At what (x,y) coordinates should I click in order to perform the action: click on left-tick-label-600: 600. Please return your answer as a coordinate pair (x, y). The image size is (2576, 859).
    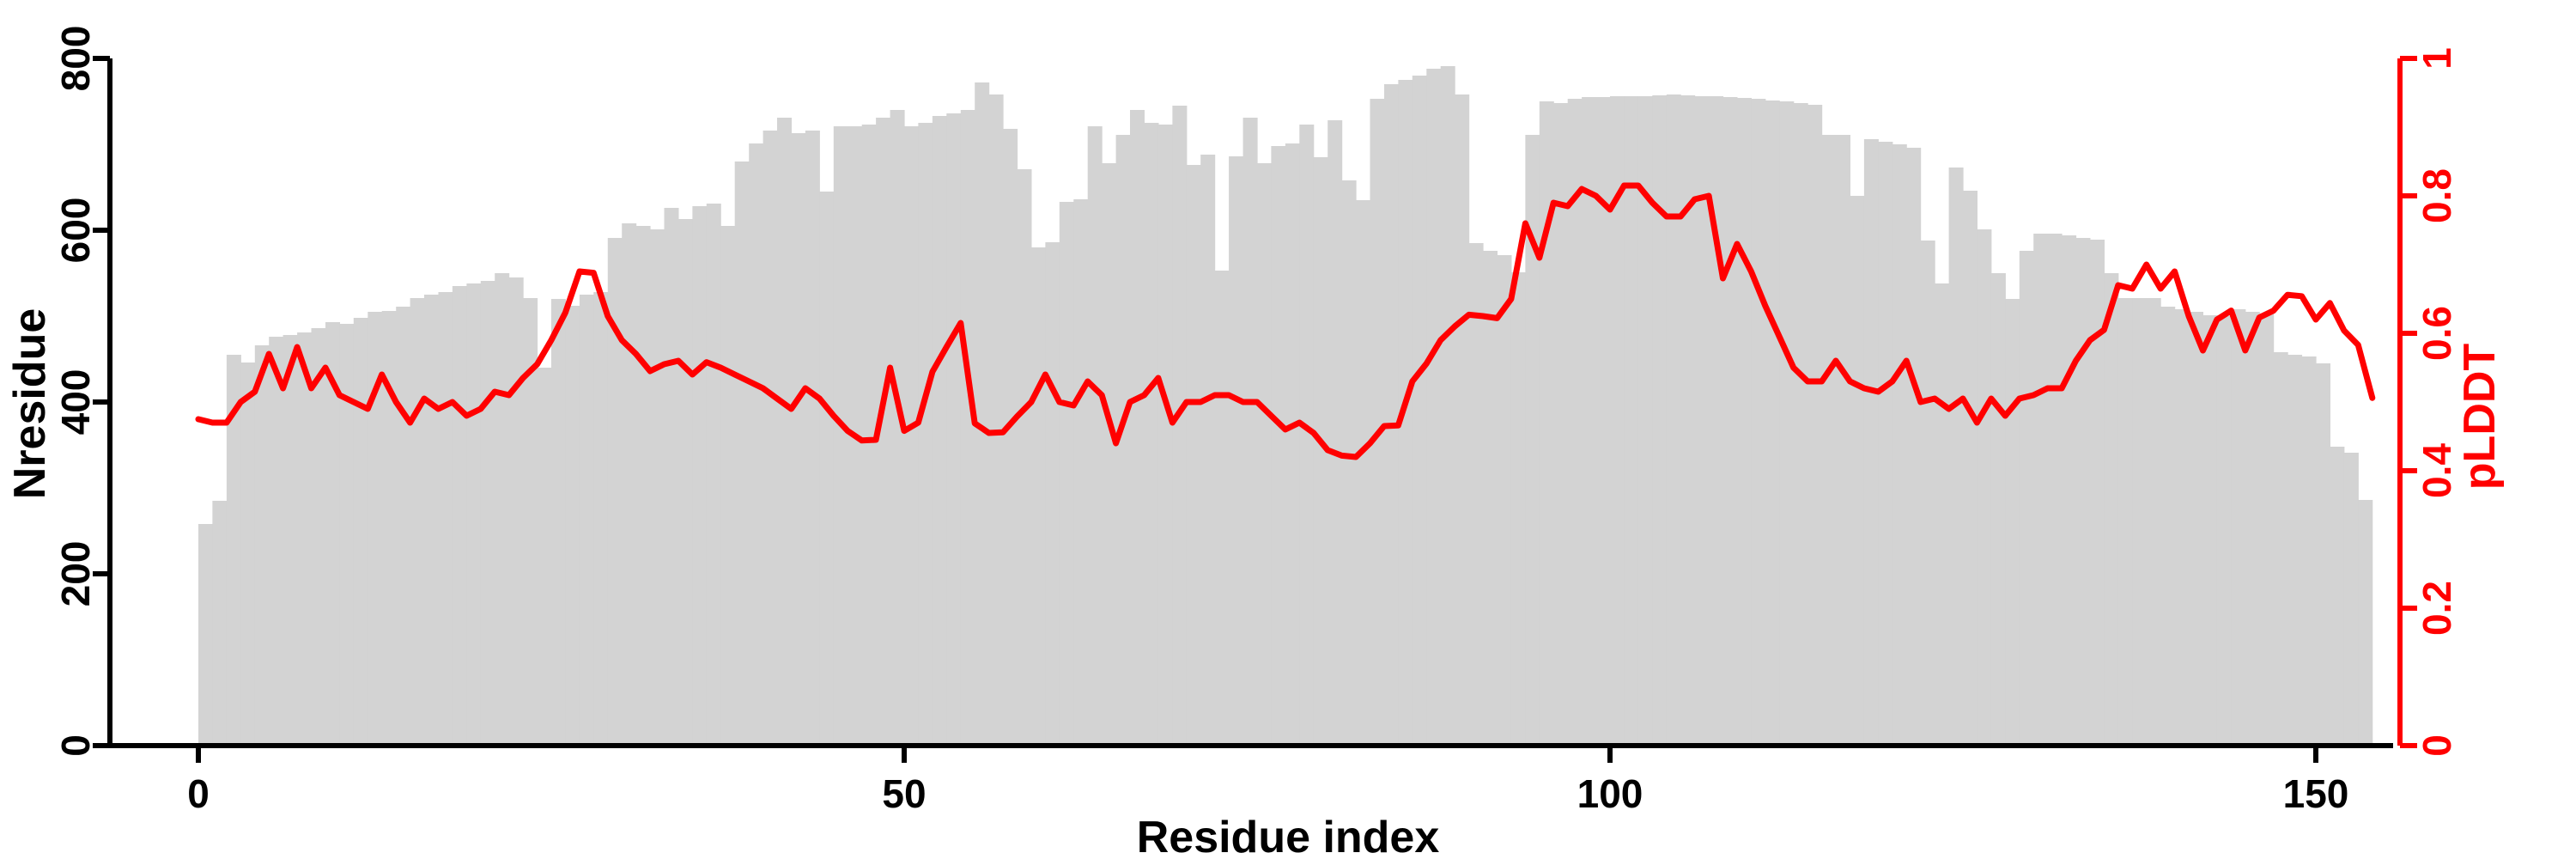
    Looking at the image, I should click on (75, 231).